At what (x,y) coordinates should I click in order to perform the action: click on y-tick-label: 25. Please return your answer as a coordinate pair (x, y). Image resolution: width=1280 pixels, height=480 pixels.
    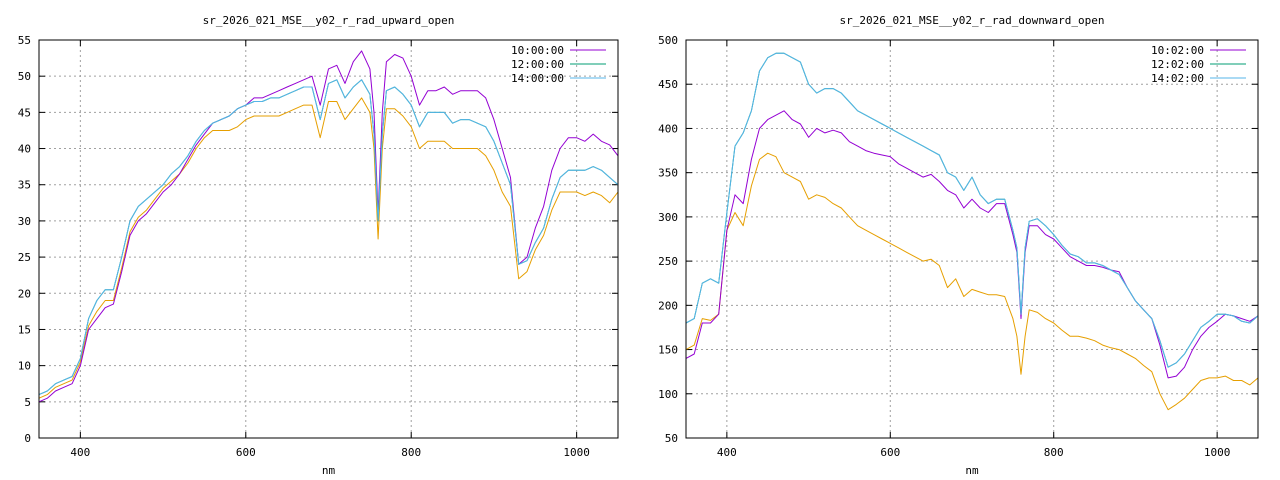
    Looking at the image, I should click on (24, 257).